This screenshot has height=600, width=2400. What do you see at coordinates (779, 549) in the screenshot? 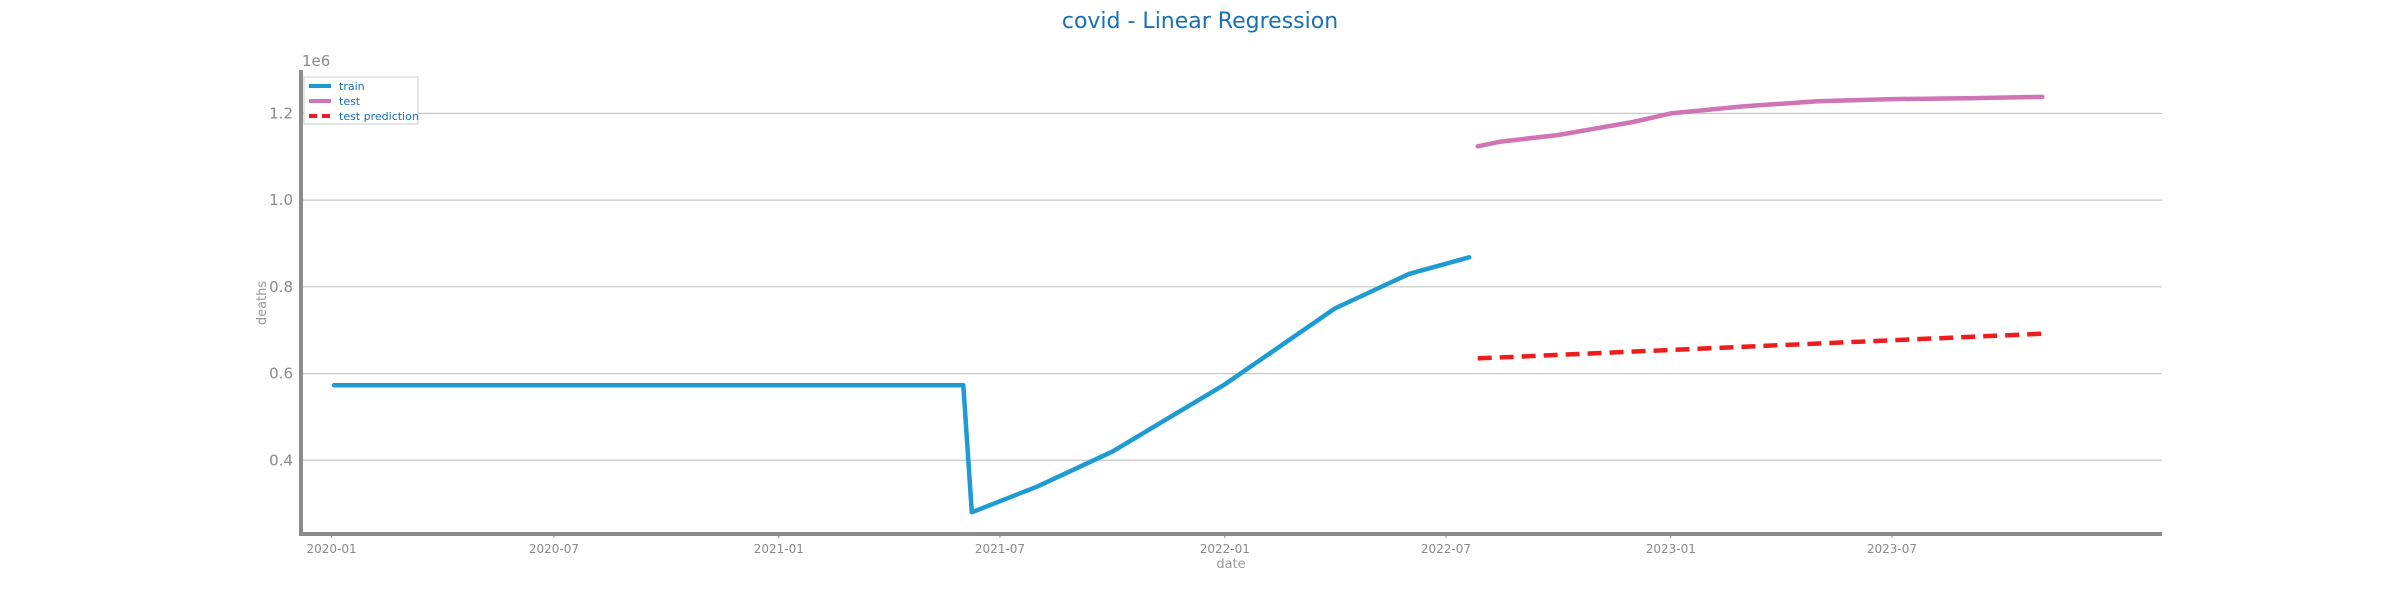
I see `x-tick-label: 2021-01` at bounding box center [779, 549].